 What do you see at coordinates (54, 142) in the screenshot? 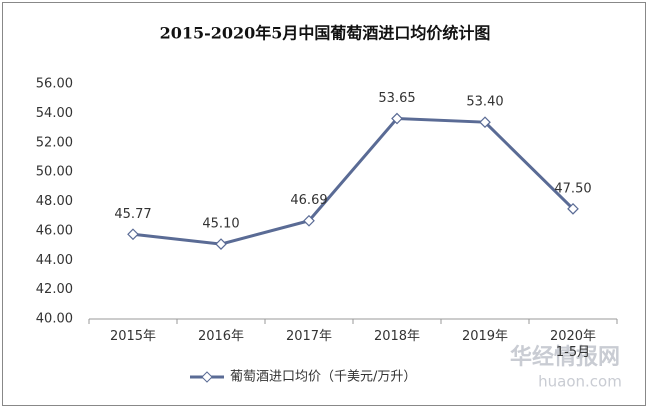
I see `y-tick-label: 52.00` at bounding box center [54, 142].